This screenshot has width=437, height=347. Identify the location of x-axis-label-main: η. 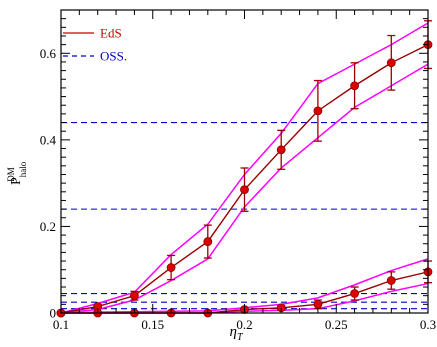
(232, 332).